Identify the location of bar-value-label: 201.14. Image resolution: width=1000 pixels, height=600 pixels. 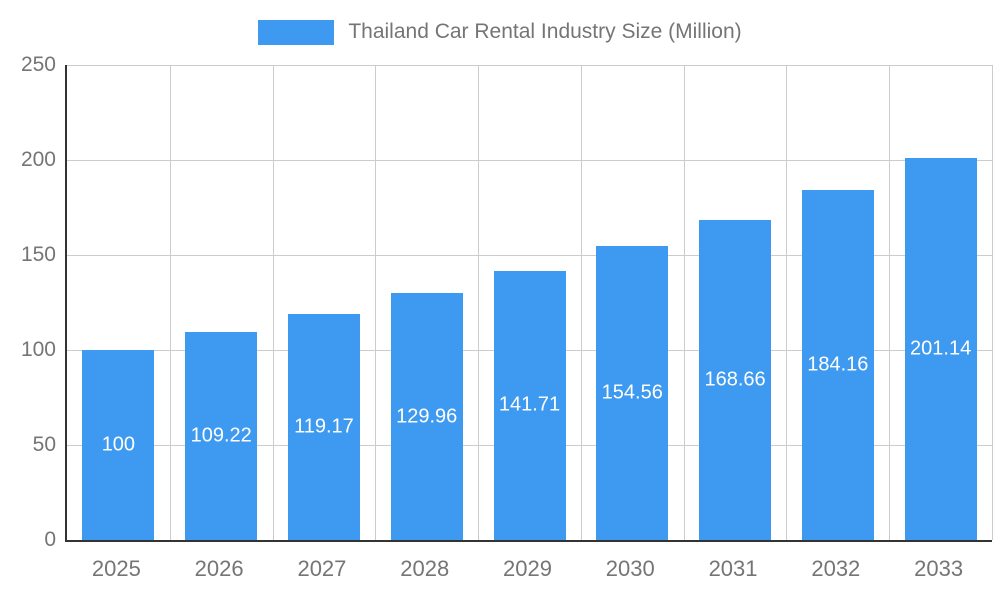
(941, 348).